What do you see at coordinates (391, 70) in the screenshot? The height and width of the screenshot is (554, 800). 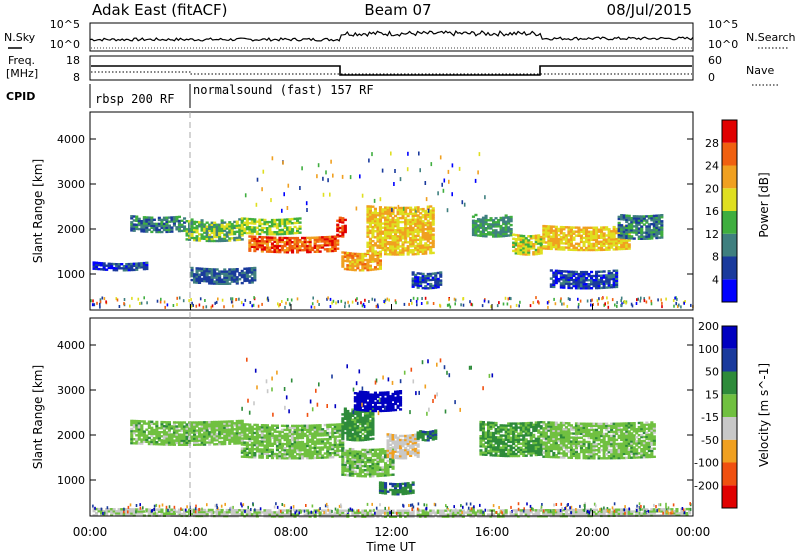 I see `frequency-trace` at bounding box center [391, 70].